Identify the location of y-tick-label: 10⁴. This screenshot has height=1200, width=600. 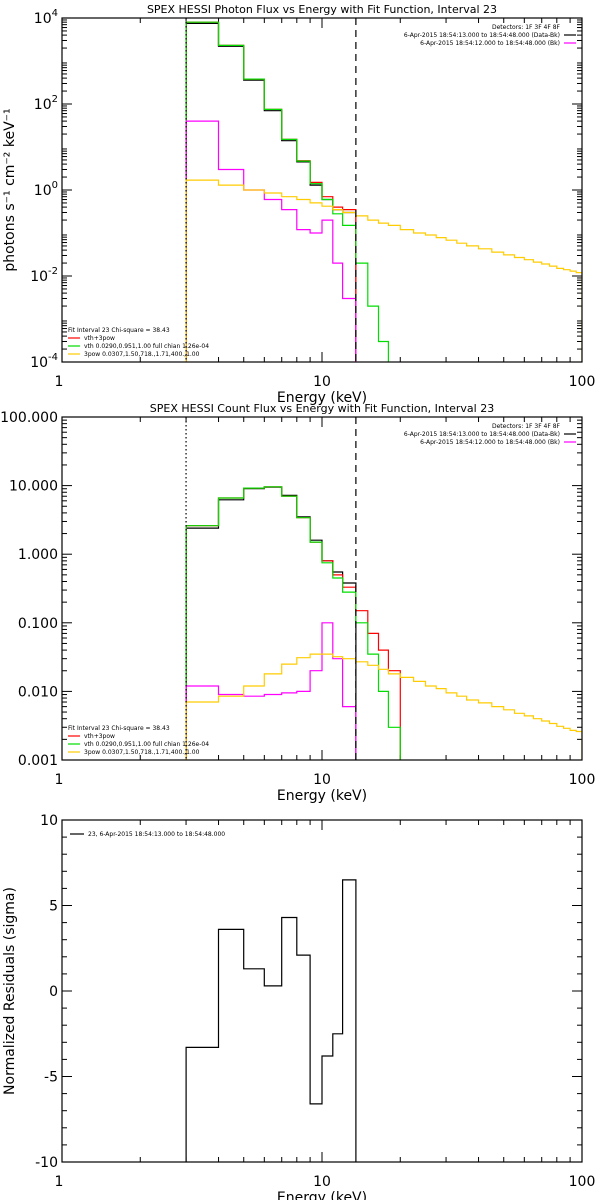
(46, 17).